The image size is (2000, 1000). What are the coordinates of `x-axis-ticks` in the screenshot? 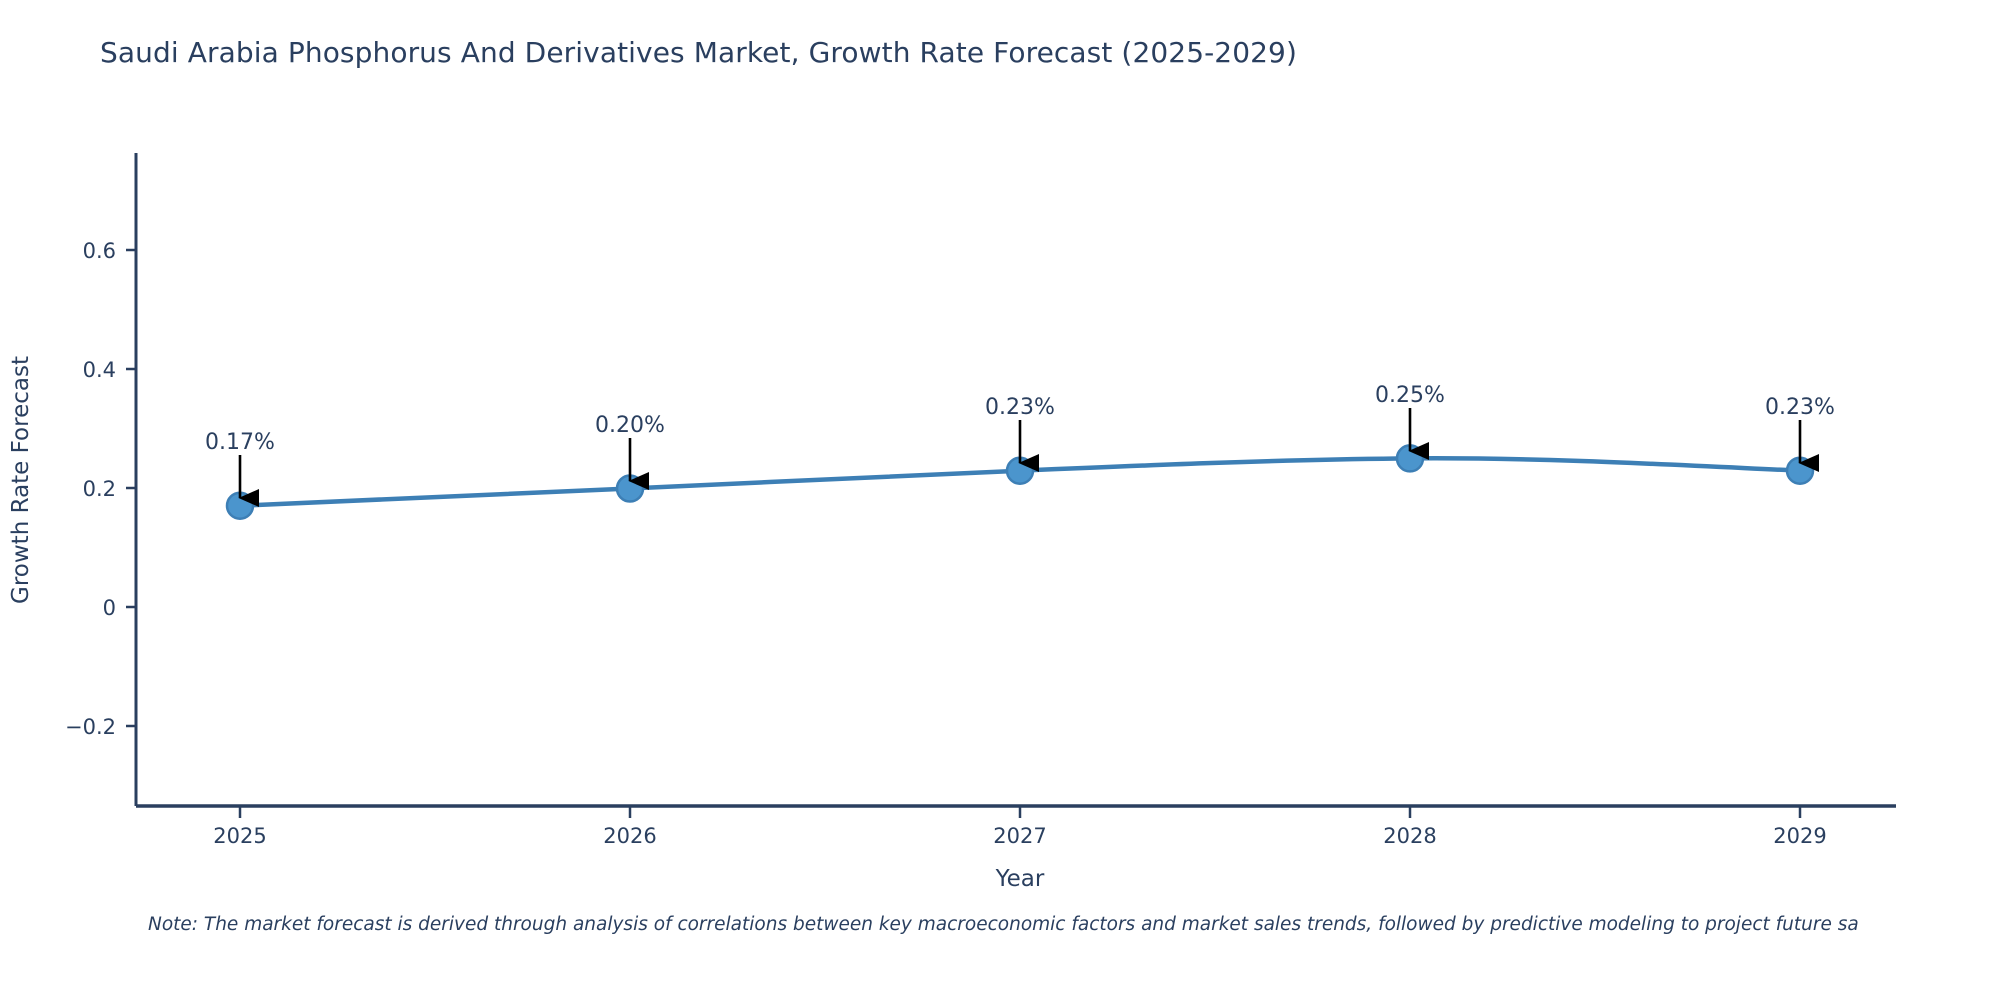 It's located at (1020, 812).